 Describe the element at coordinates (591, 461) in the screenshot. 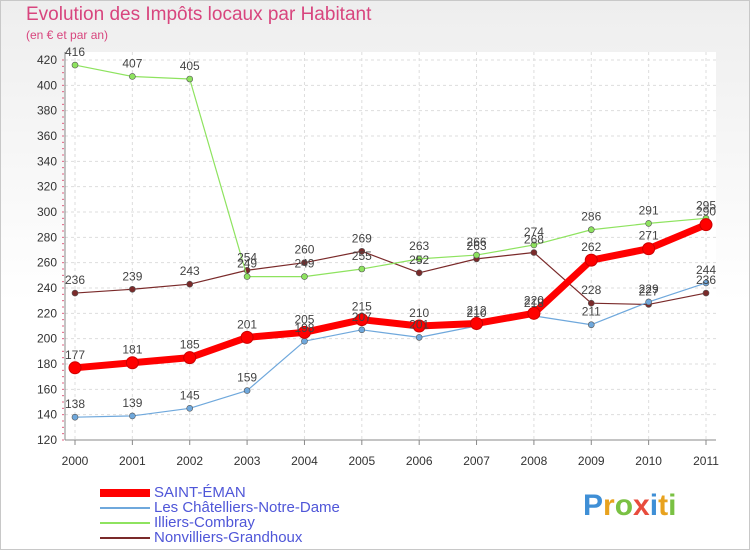

I see `x-tick-label: 2009` at that location.